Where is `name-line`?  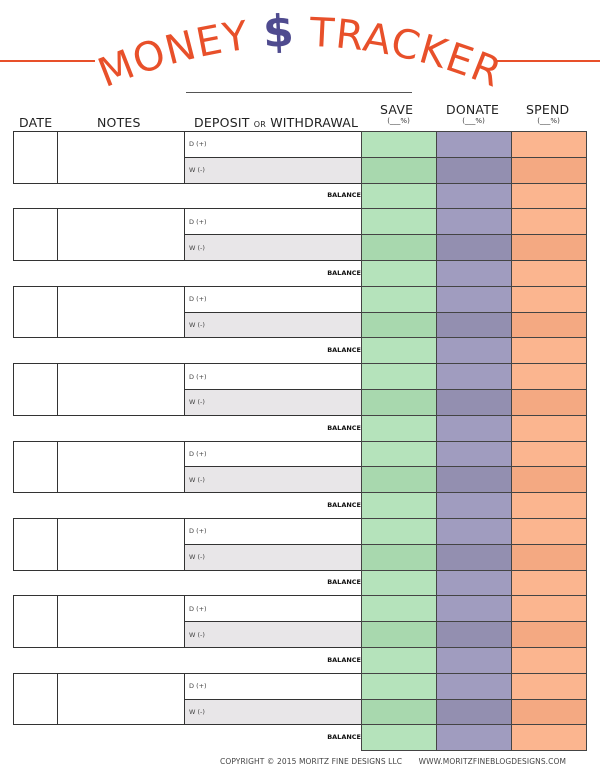
name-line is located at coordinates (299, 92).